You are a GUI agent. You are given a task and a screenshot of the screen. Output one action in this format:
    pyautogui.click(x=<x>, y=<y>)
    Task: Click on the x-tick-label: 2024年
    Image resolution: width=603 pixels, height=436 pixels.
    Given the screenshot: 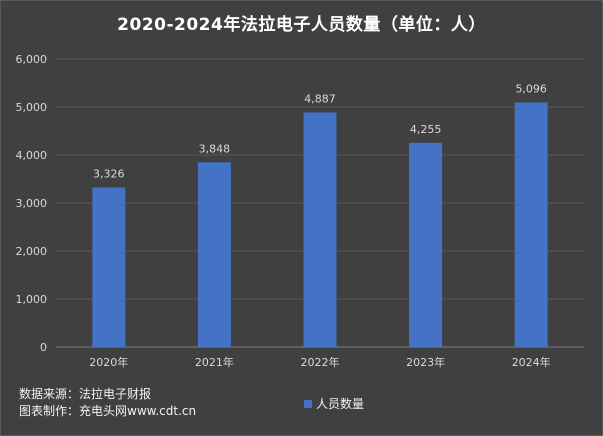 What is the action you would take?
    pyautogui.click(x=531, y=362)
    